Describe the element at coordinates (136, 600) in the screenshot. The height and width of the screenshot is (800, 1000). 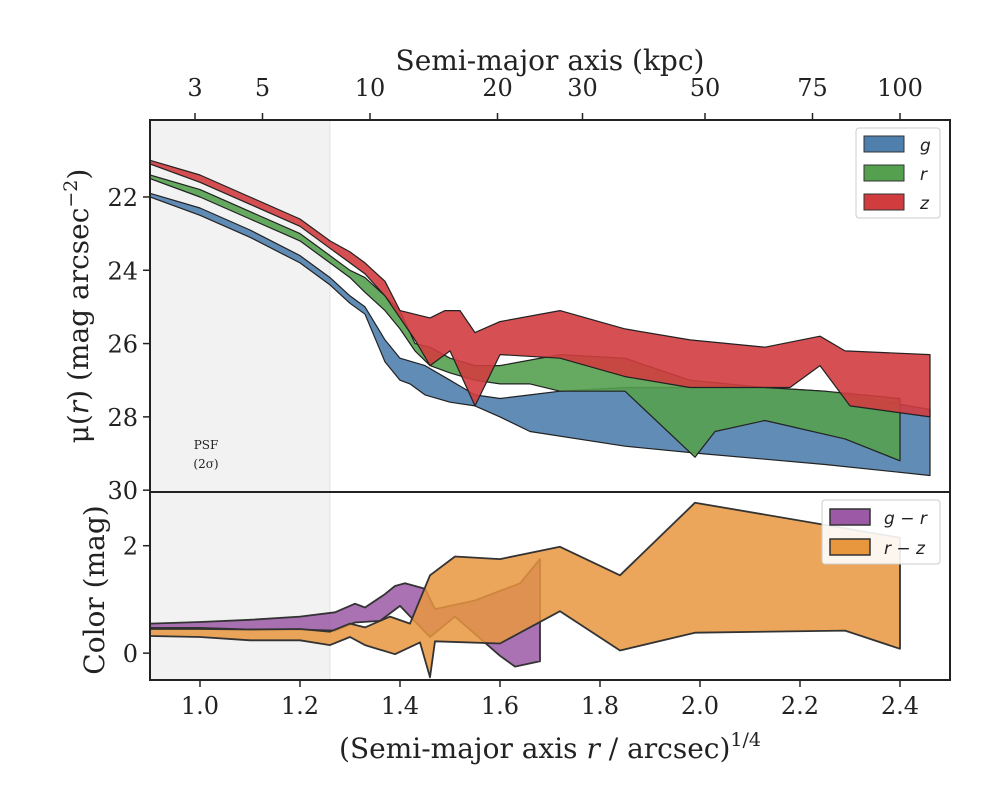
I see `bottom-y-ticks: 02` at that location.